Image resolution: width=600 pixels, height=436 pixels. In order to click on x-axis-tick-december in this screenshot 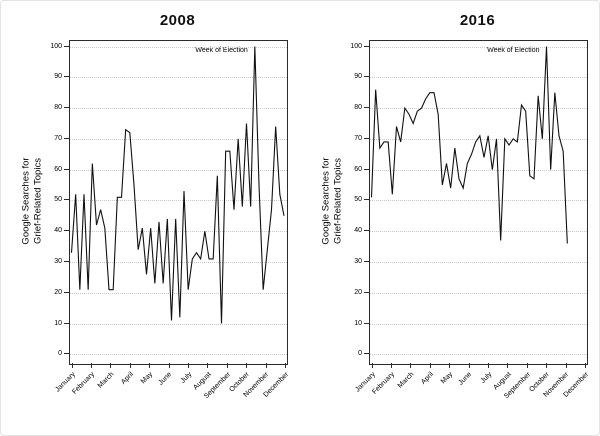, I will do `click(585, 365)`.